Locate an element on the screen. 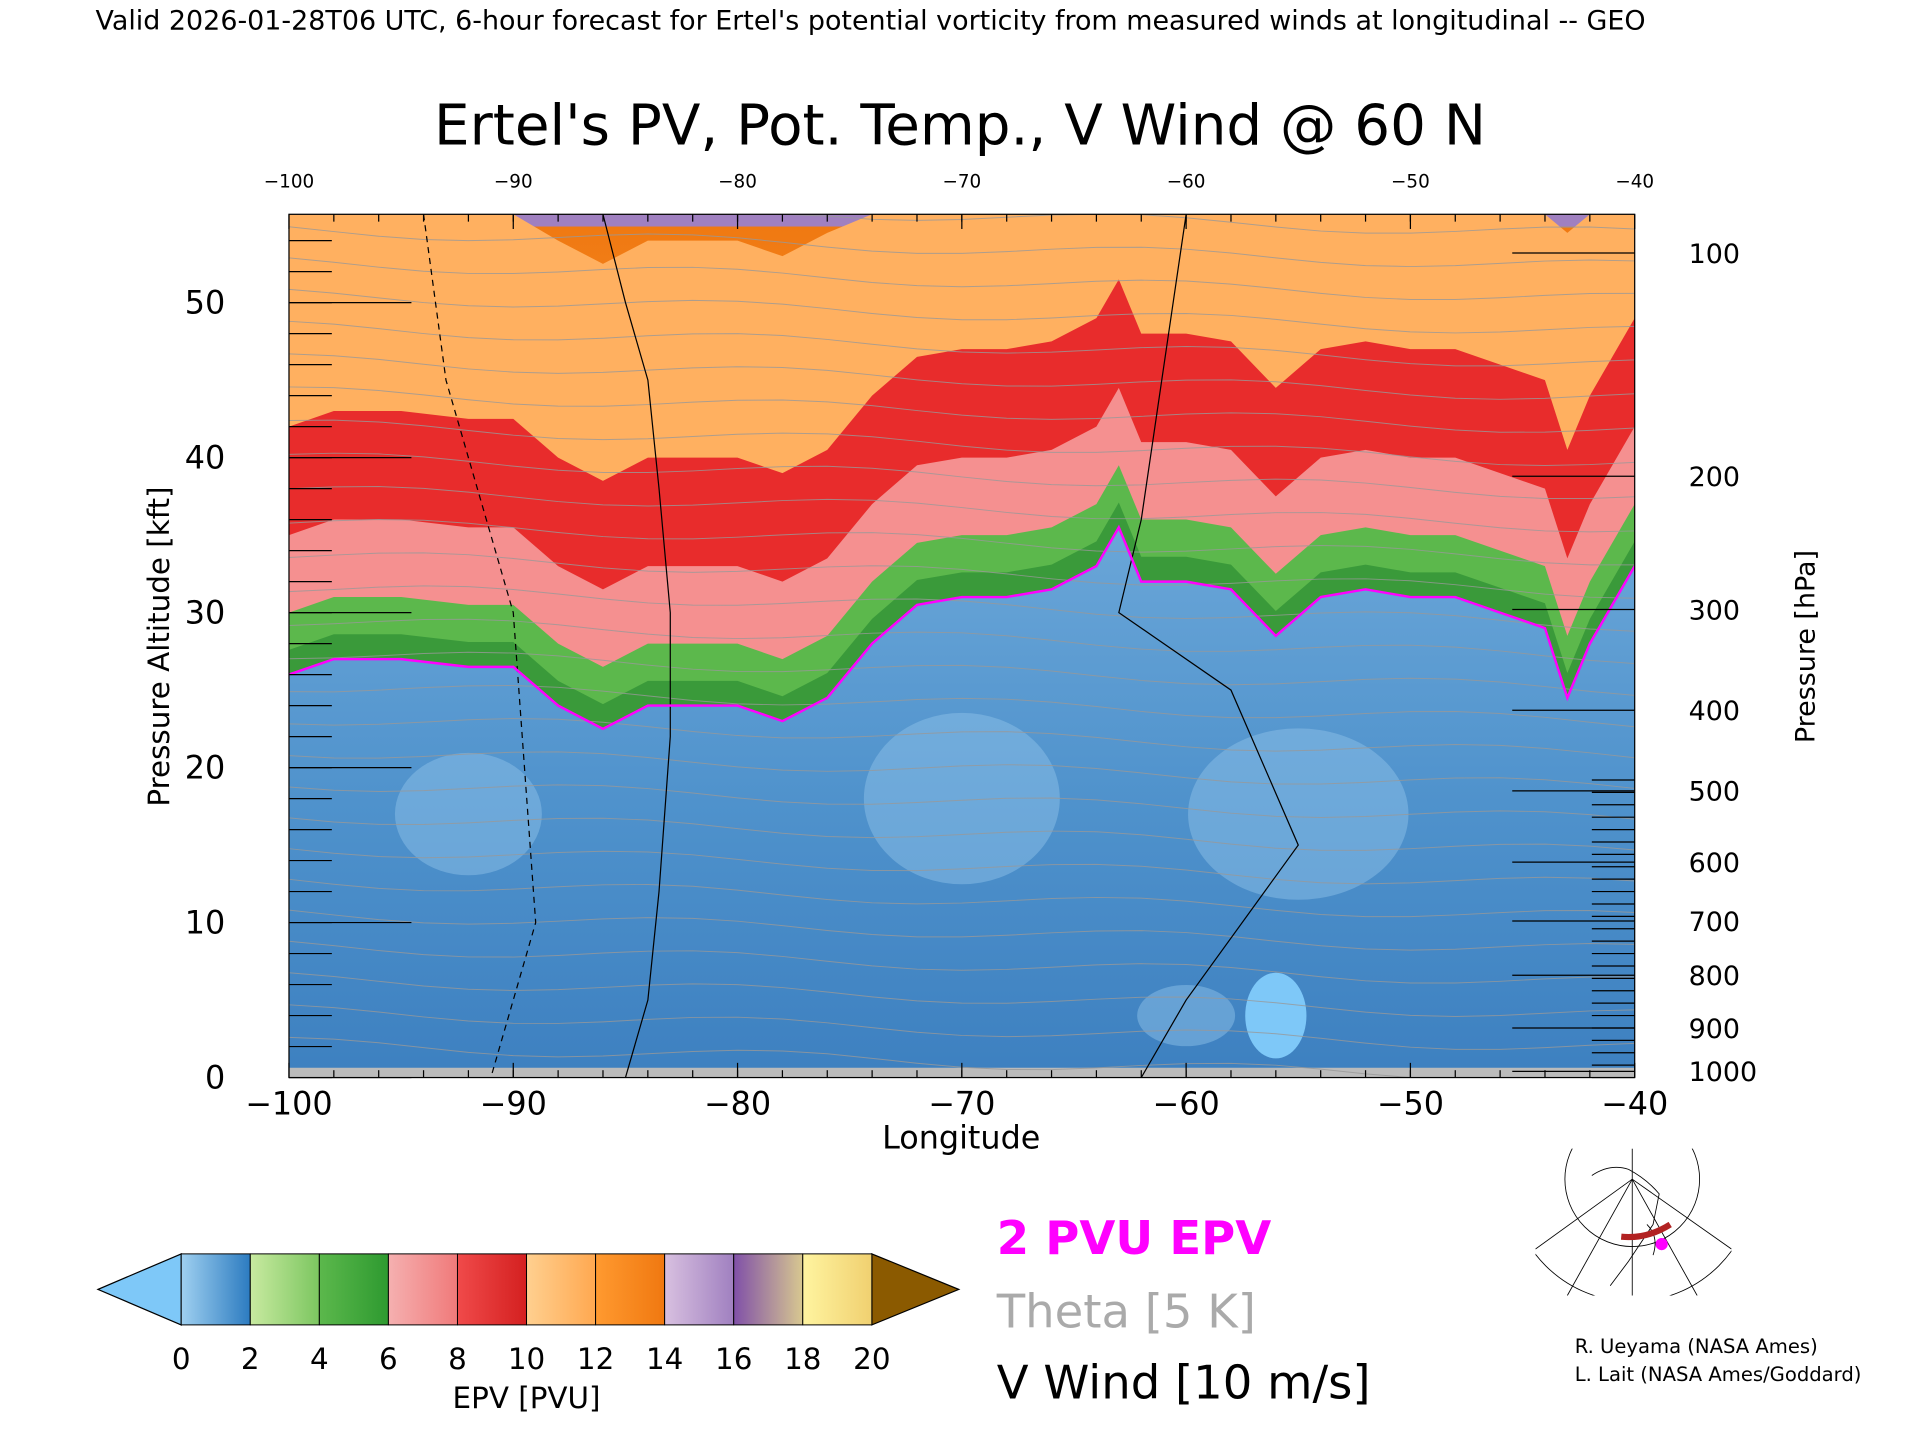 The width and height of the screenshot is (1920, 1440). pressure-tick-label: 900 is located at coordinates (1714, 1029).